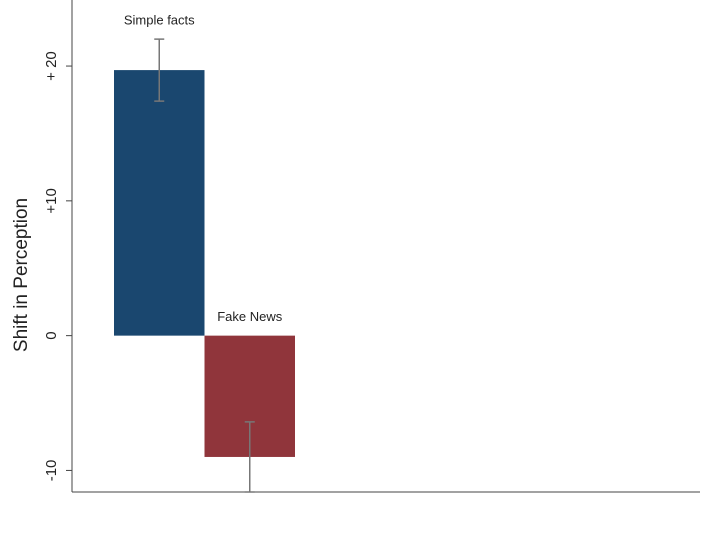 The image size is (720, 540). I want to click on bar, so click(159, 203).